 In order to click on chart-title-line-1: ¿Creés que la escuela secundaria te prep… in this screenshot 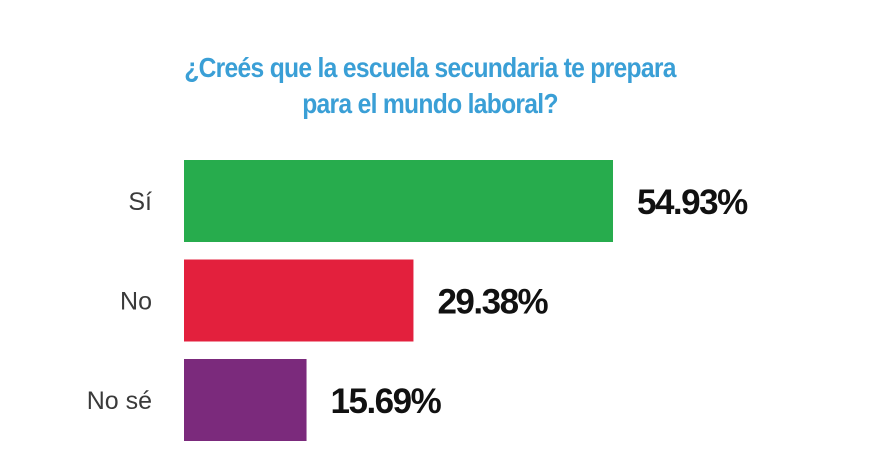, I will do `click(430, 67)`.